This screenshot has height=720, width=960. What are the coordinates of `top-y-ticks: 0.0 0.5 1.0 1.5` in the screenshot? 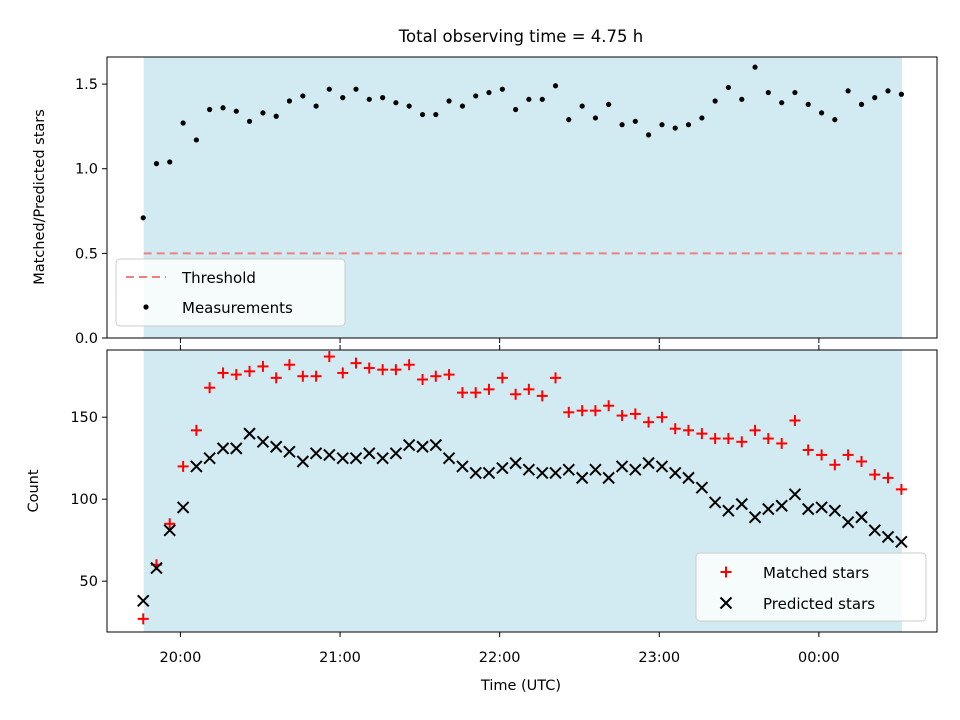 It's located at (91, 212).